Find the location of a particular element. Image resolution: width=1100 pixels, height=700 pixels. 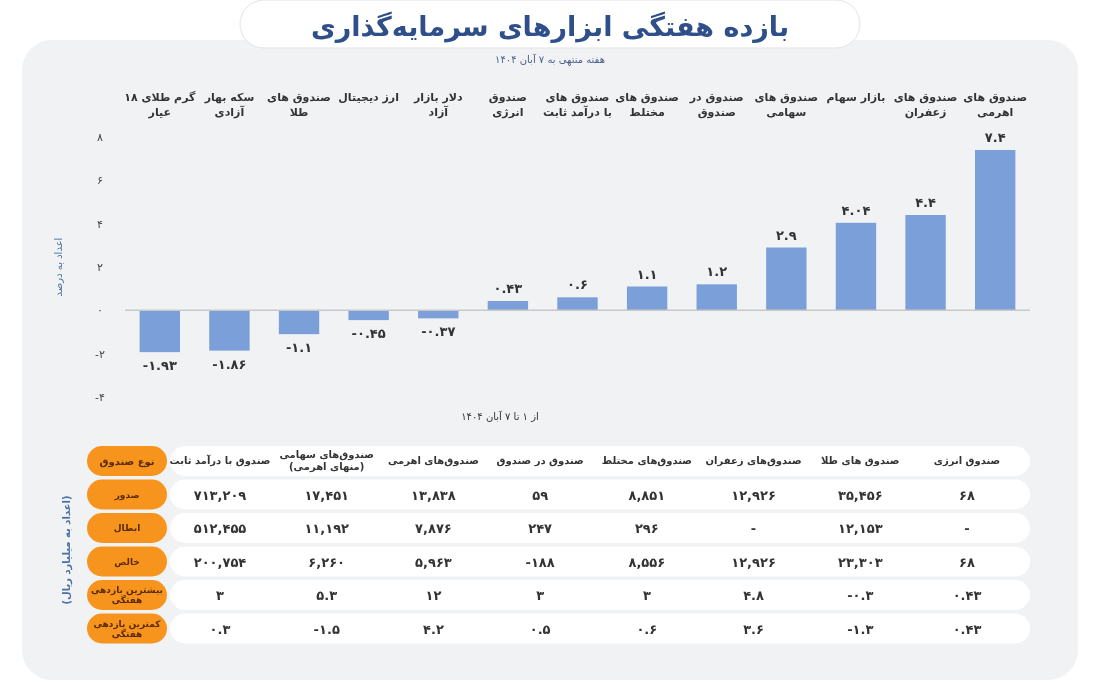

data-label: -۱.۱ is located at coordinates (299, 348).